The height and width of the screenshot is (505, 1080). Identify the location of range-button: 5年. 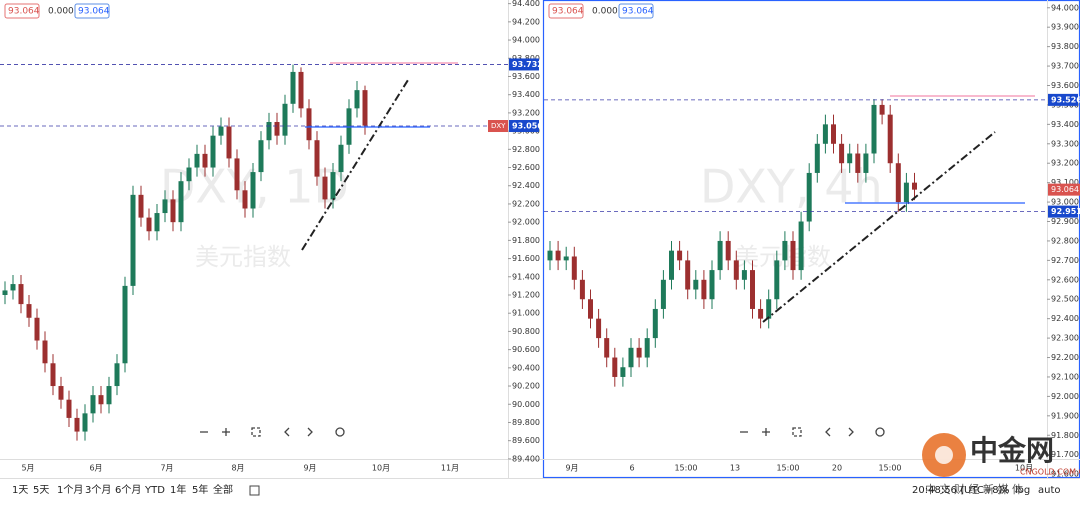
(200, 489).